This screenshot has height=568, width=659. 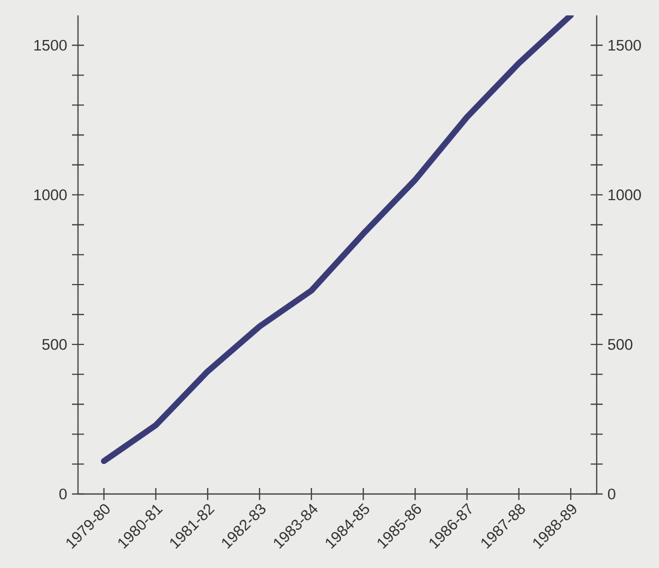 I want to click on y-tick-label: 0, so click(x=63, y=494).